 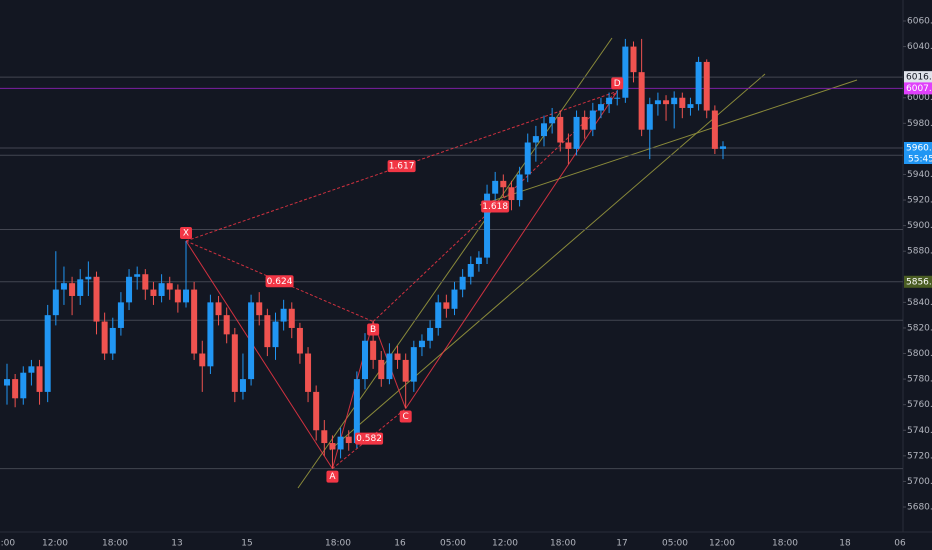 What do you see at coordinates (919, 175) in the screenshot?
I see `y-tick-label: 5940.0` at bounding box center [919, 175].